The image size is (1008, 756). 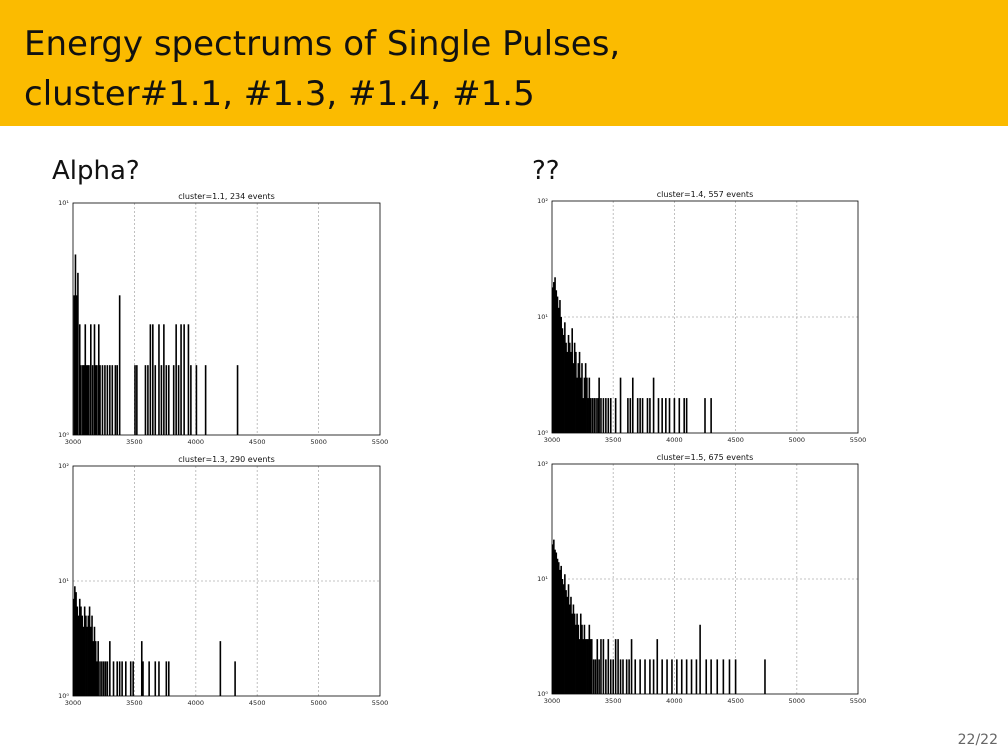 I want to click on x-tick-label: 5500, so click(x=380, y=442).